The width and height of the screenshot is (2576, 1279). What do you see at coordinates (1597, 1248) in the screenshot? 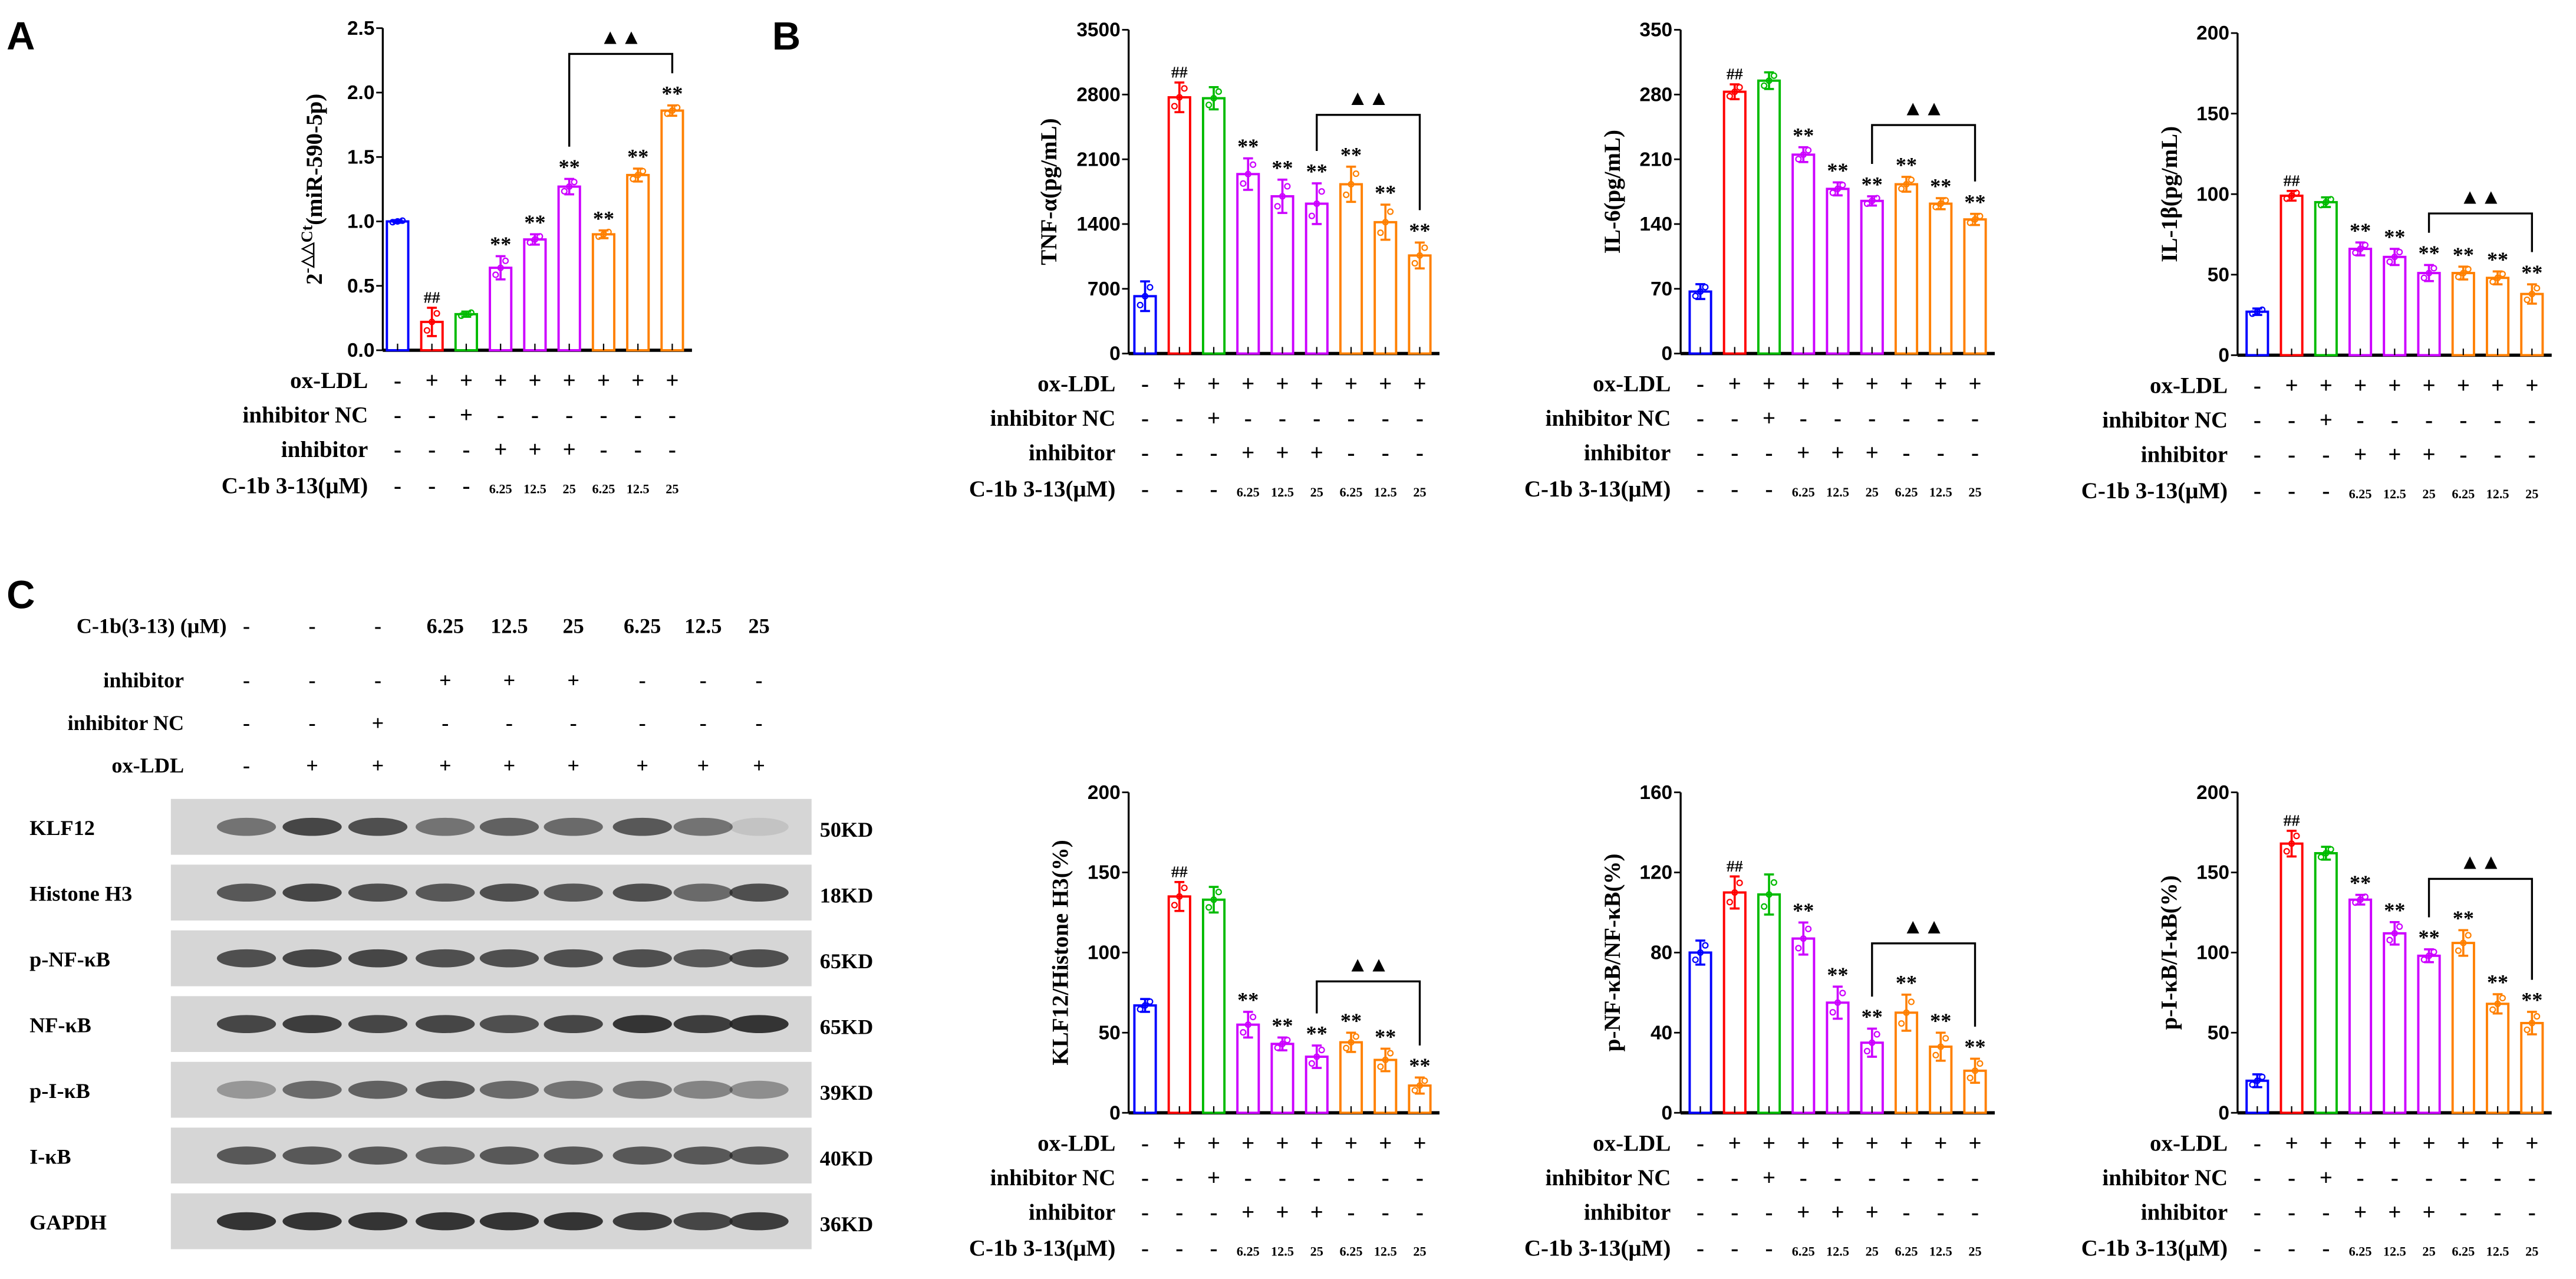
I see `condition-label: C-1b 3-13(μM)` at bounding box center [1597, 1248].